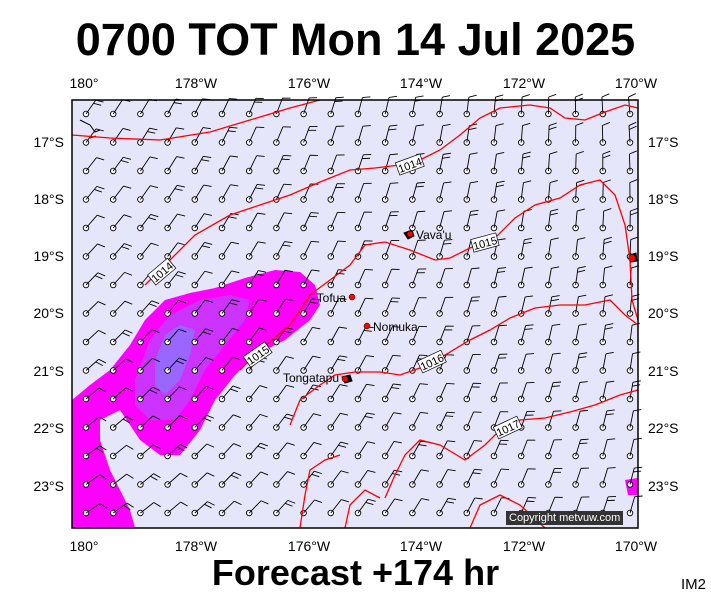 The height and width of the screenshot is (600, 711). What do you see at coordinates (352, 297) in the screenshot?
I see `tofua-marker` at bounding box center [352, 297].